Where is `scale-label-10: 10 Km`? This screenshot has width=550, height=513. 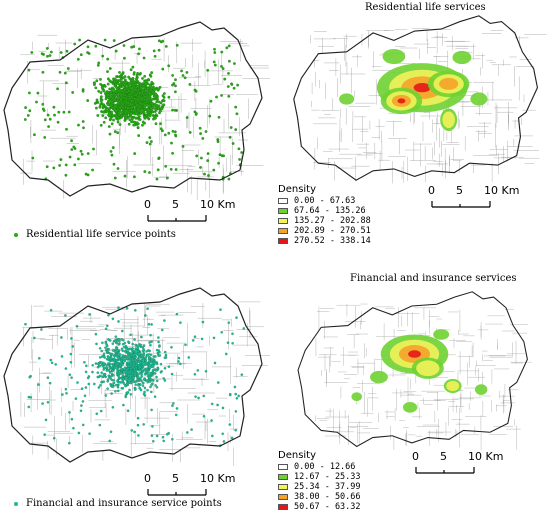 scale-label-10: 10 Km is located at coordinates (218, 204).